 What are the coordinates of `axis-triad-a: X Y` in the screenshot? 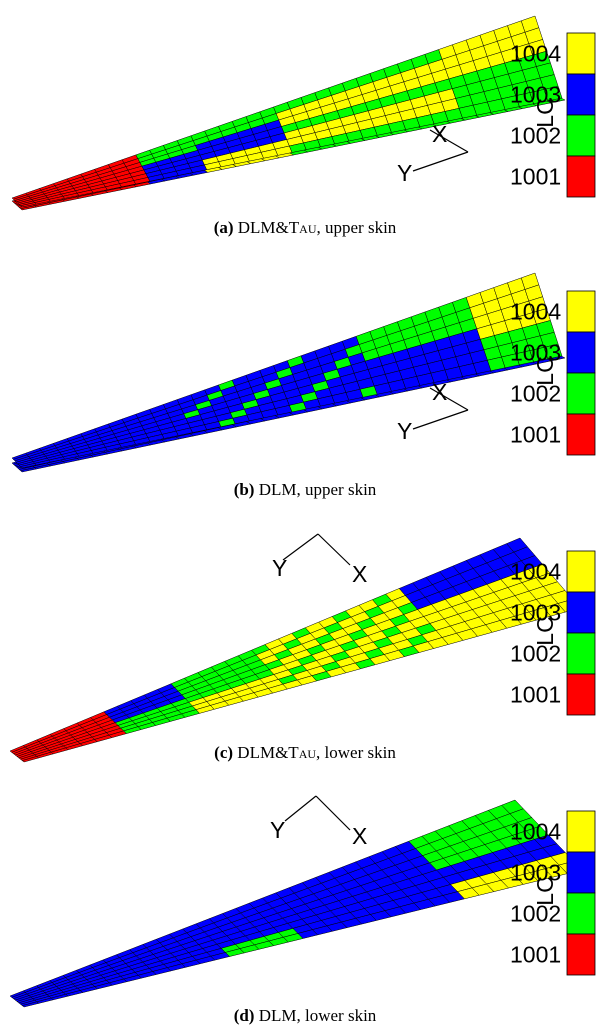 It's located at (433, 153).